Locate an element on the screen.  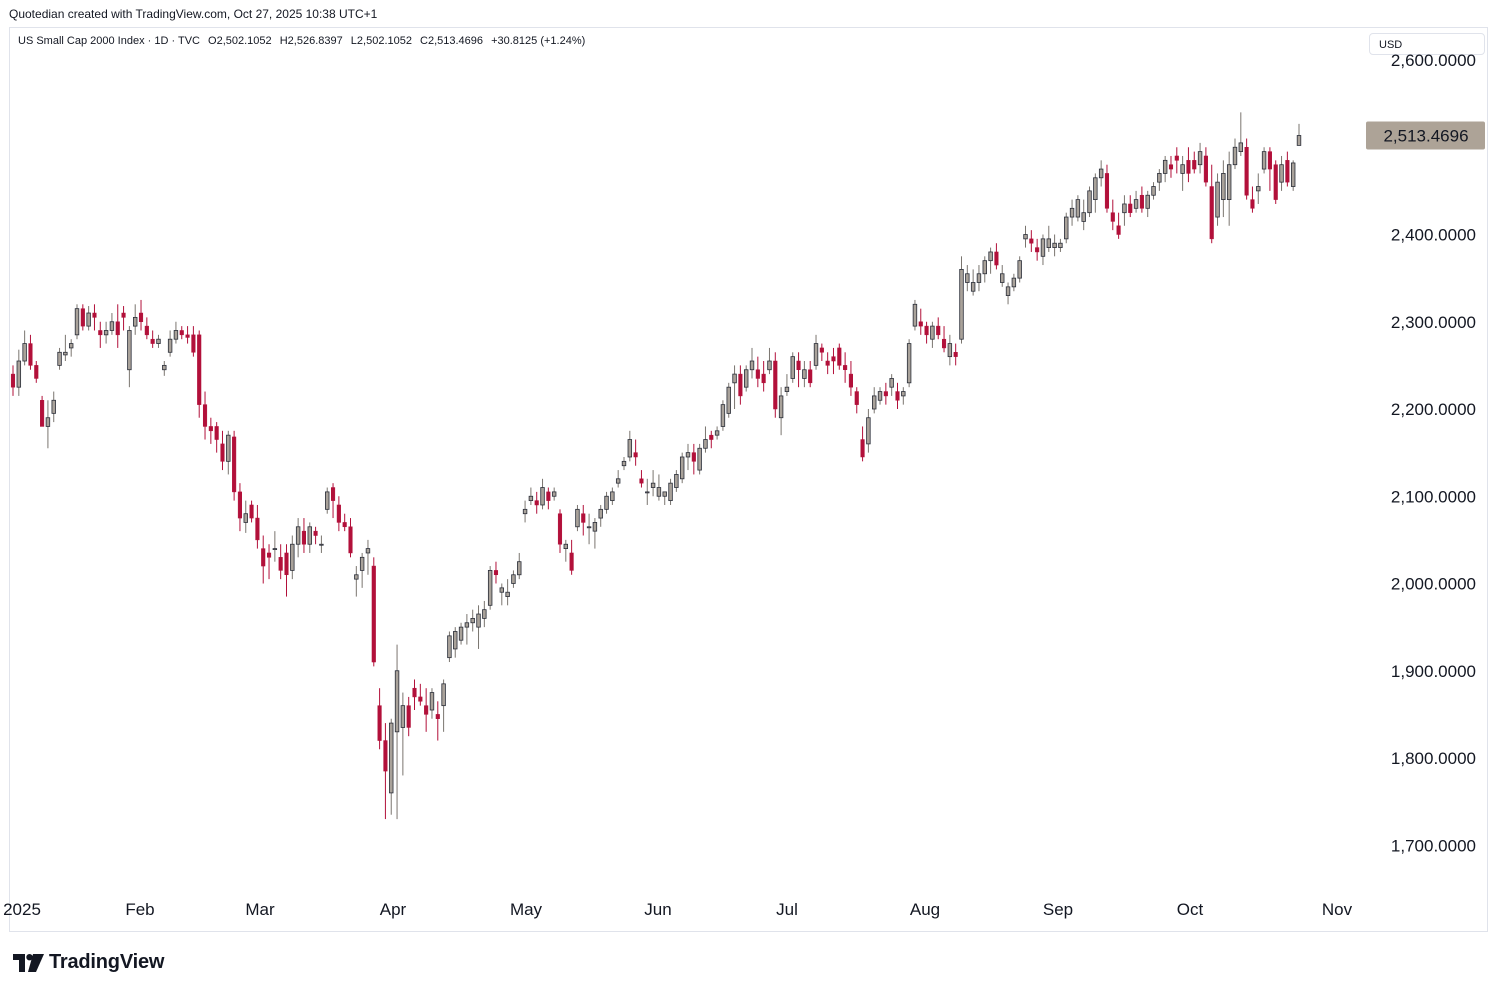
time-axis: 2025 Feb Mar Apr May Jun Jul Aug Sep Oct Nov is located at coordinates (678, 909).